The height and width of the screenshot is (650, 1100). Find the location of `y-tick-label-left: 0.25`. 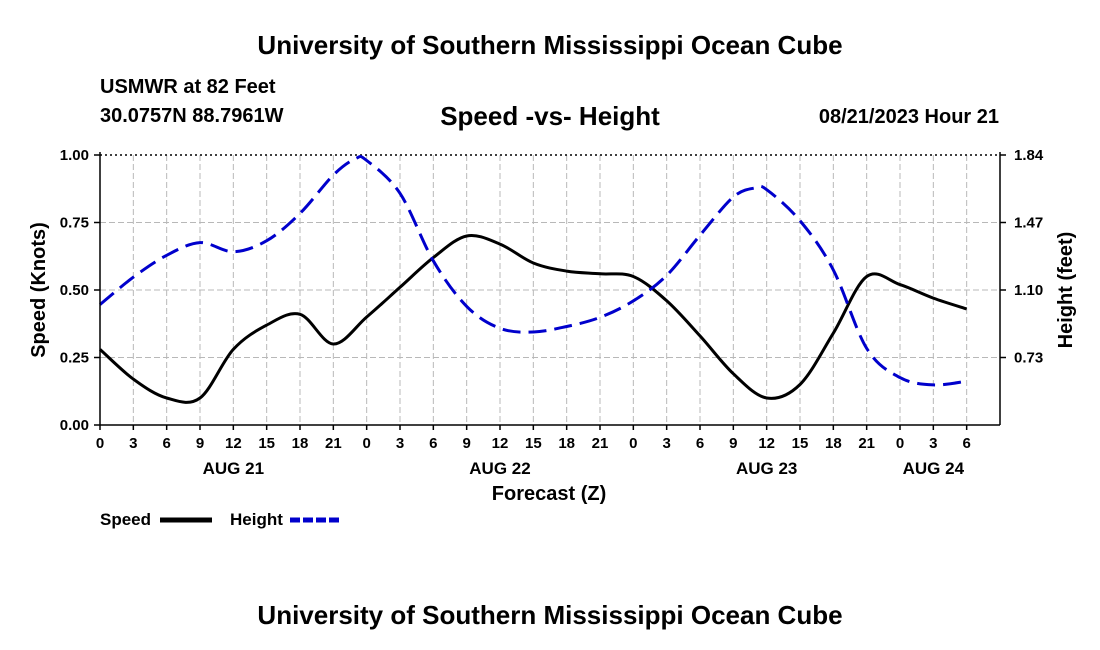

y-tick-label-left: 0.25 is located at coordinates (74, 358).